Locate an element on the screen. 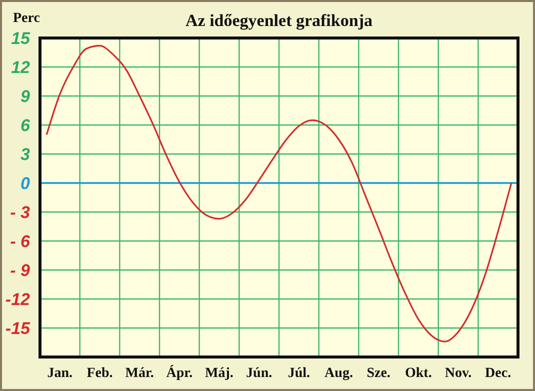 The width and height of the screenshot is (535, 391). x-tick-label: Feb. is located at coordinates (99, 373).